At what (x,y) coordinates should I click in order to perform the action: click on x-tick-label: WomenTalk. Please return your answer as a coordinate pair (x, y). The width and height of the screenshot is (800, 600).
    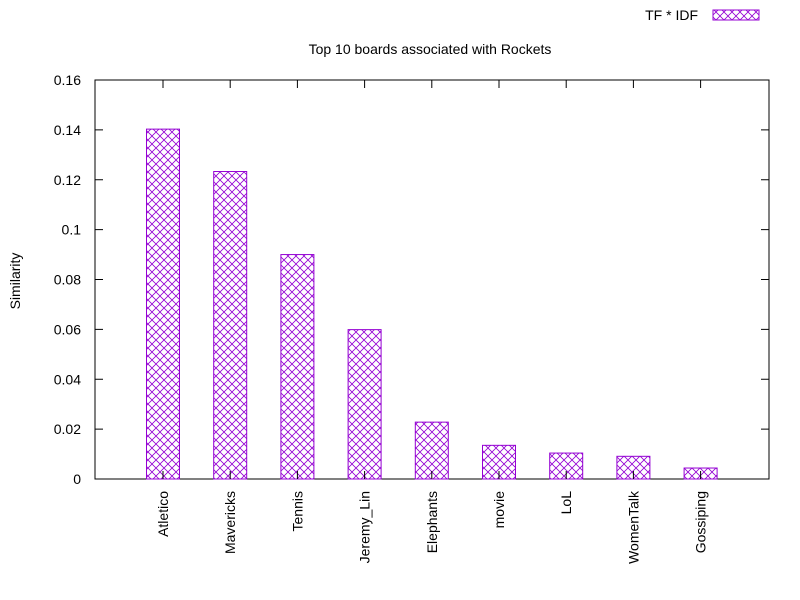
    Looking at the image, I should click on (633, 527).